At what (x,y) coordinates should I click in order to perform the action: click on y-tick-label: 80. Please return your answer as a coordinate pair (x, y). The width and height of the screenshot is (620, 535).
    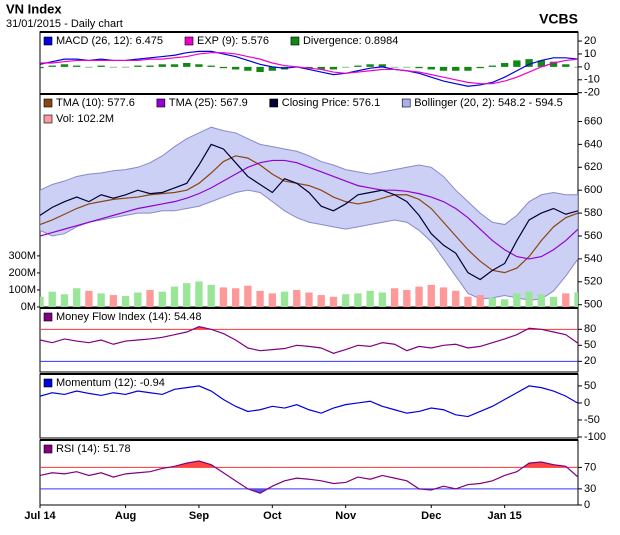
    Looking at the image, I should click on (590, 329).